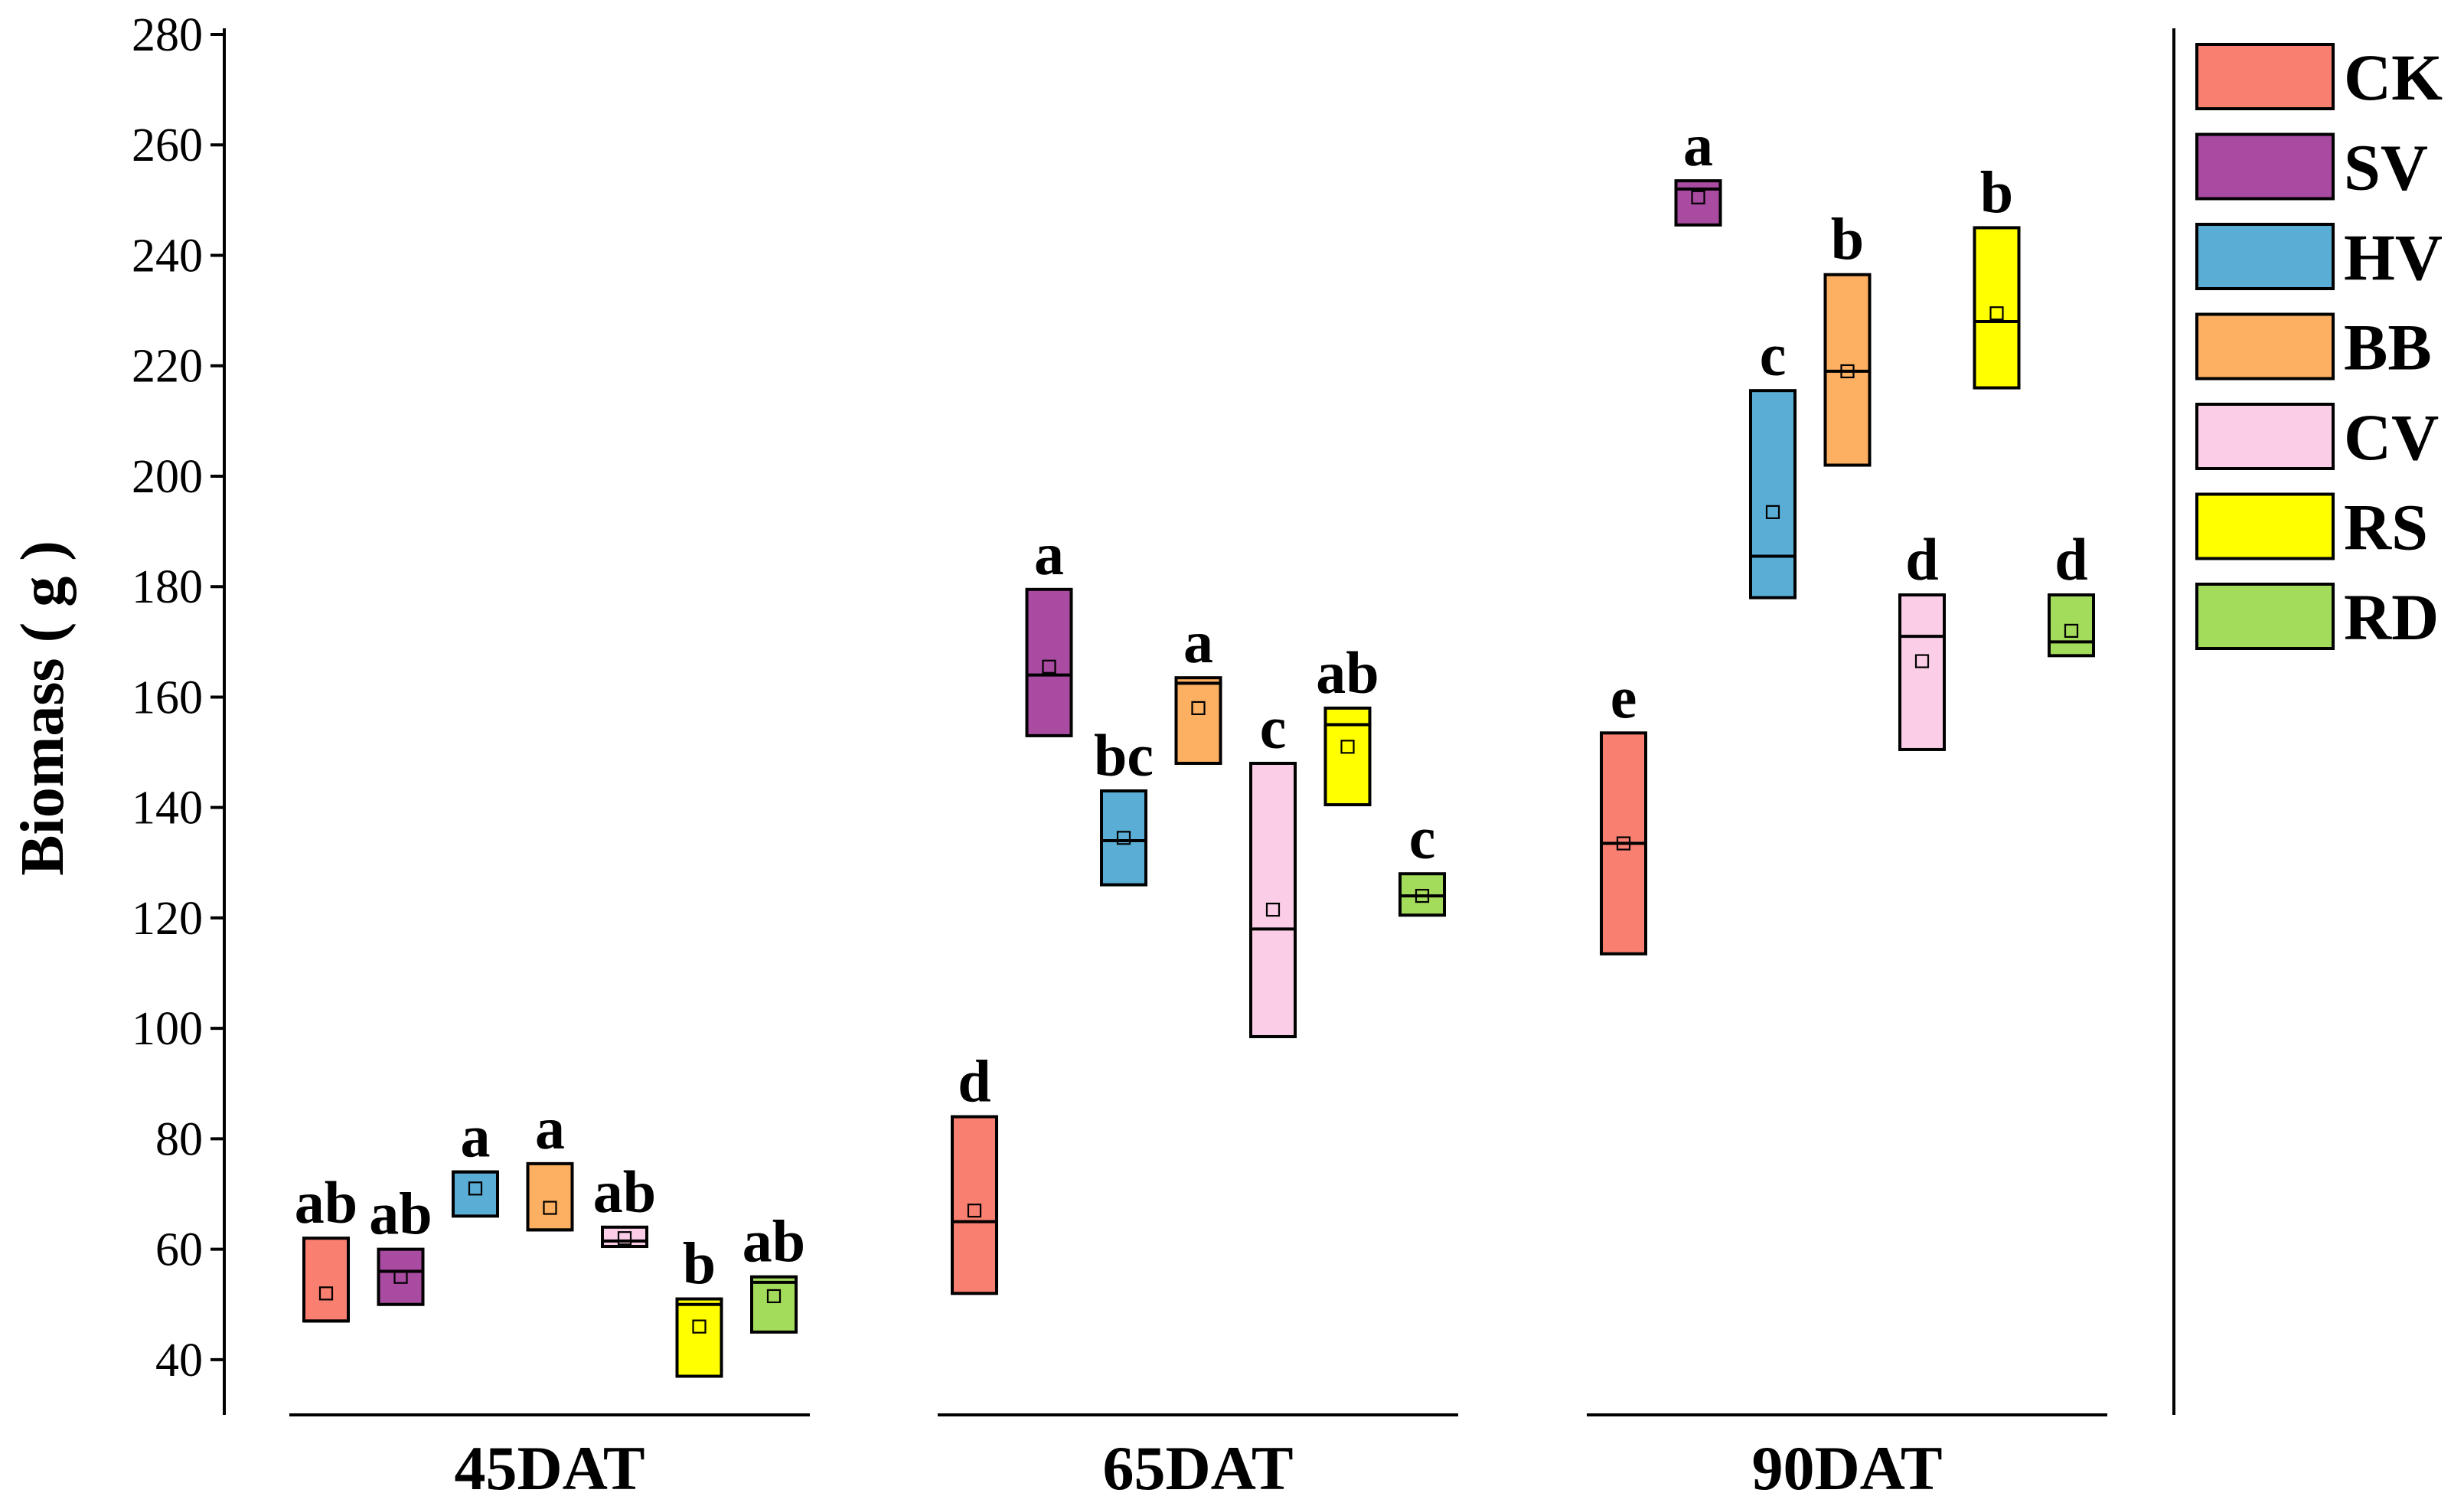 Image resolution: width=2464 pixels, height=1506 pixels. Describe the element at coordinates (2265, 256) in the screenshot. I see `legend-swatch-hv` at that location.